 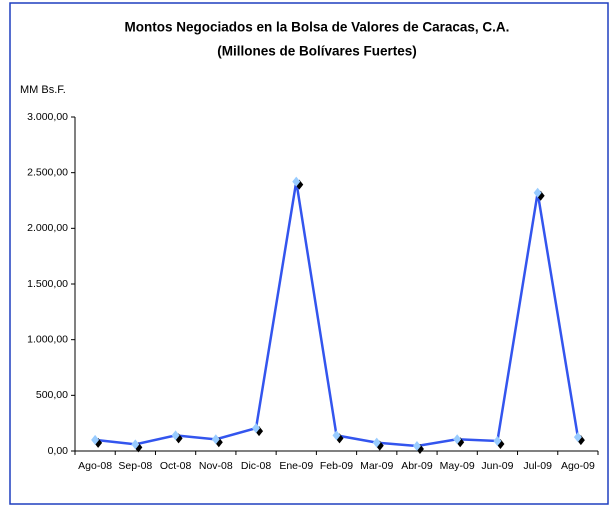 I want to click on x-tick-label: Abr-09, so click(x=417, y=466).